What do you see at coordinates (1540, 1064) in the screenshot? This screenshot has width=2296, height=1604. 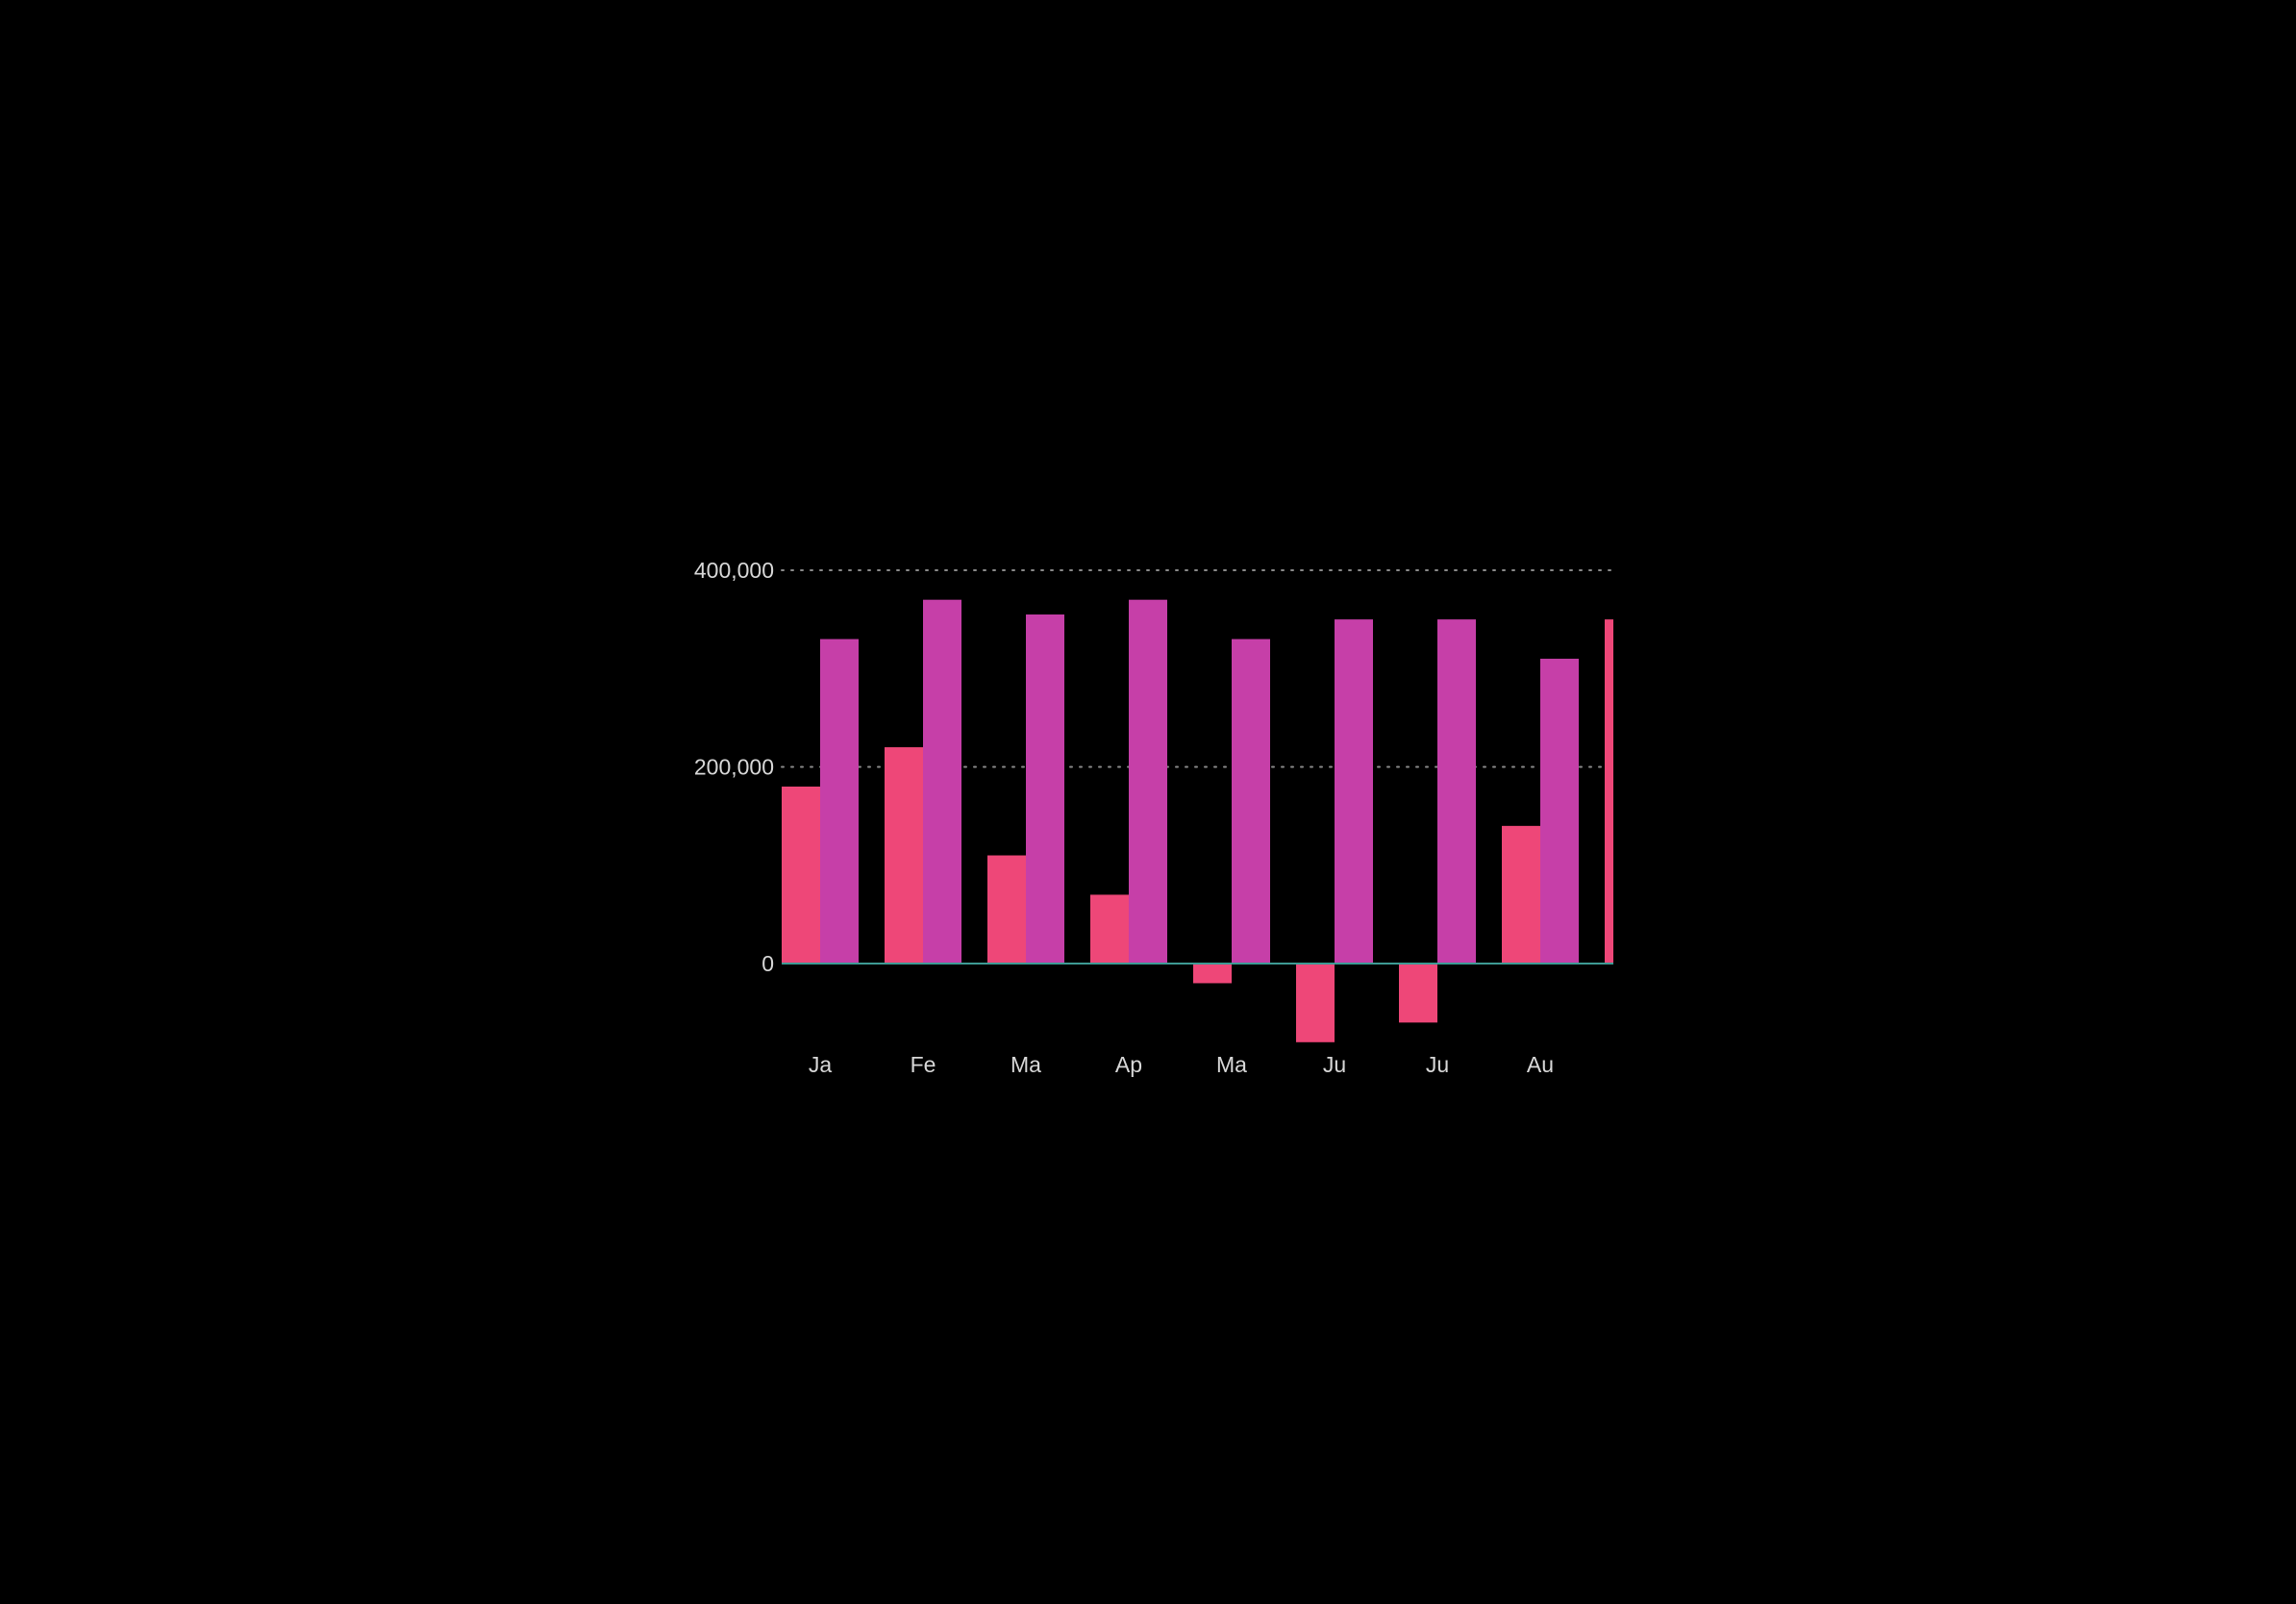 I see `x-tick-label: Au` at bounding box center [1540, 1064].